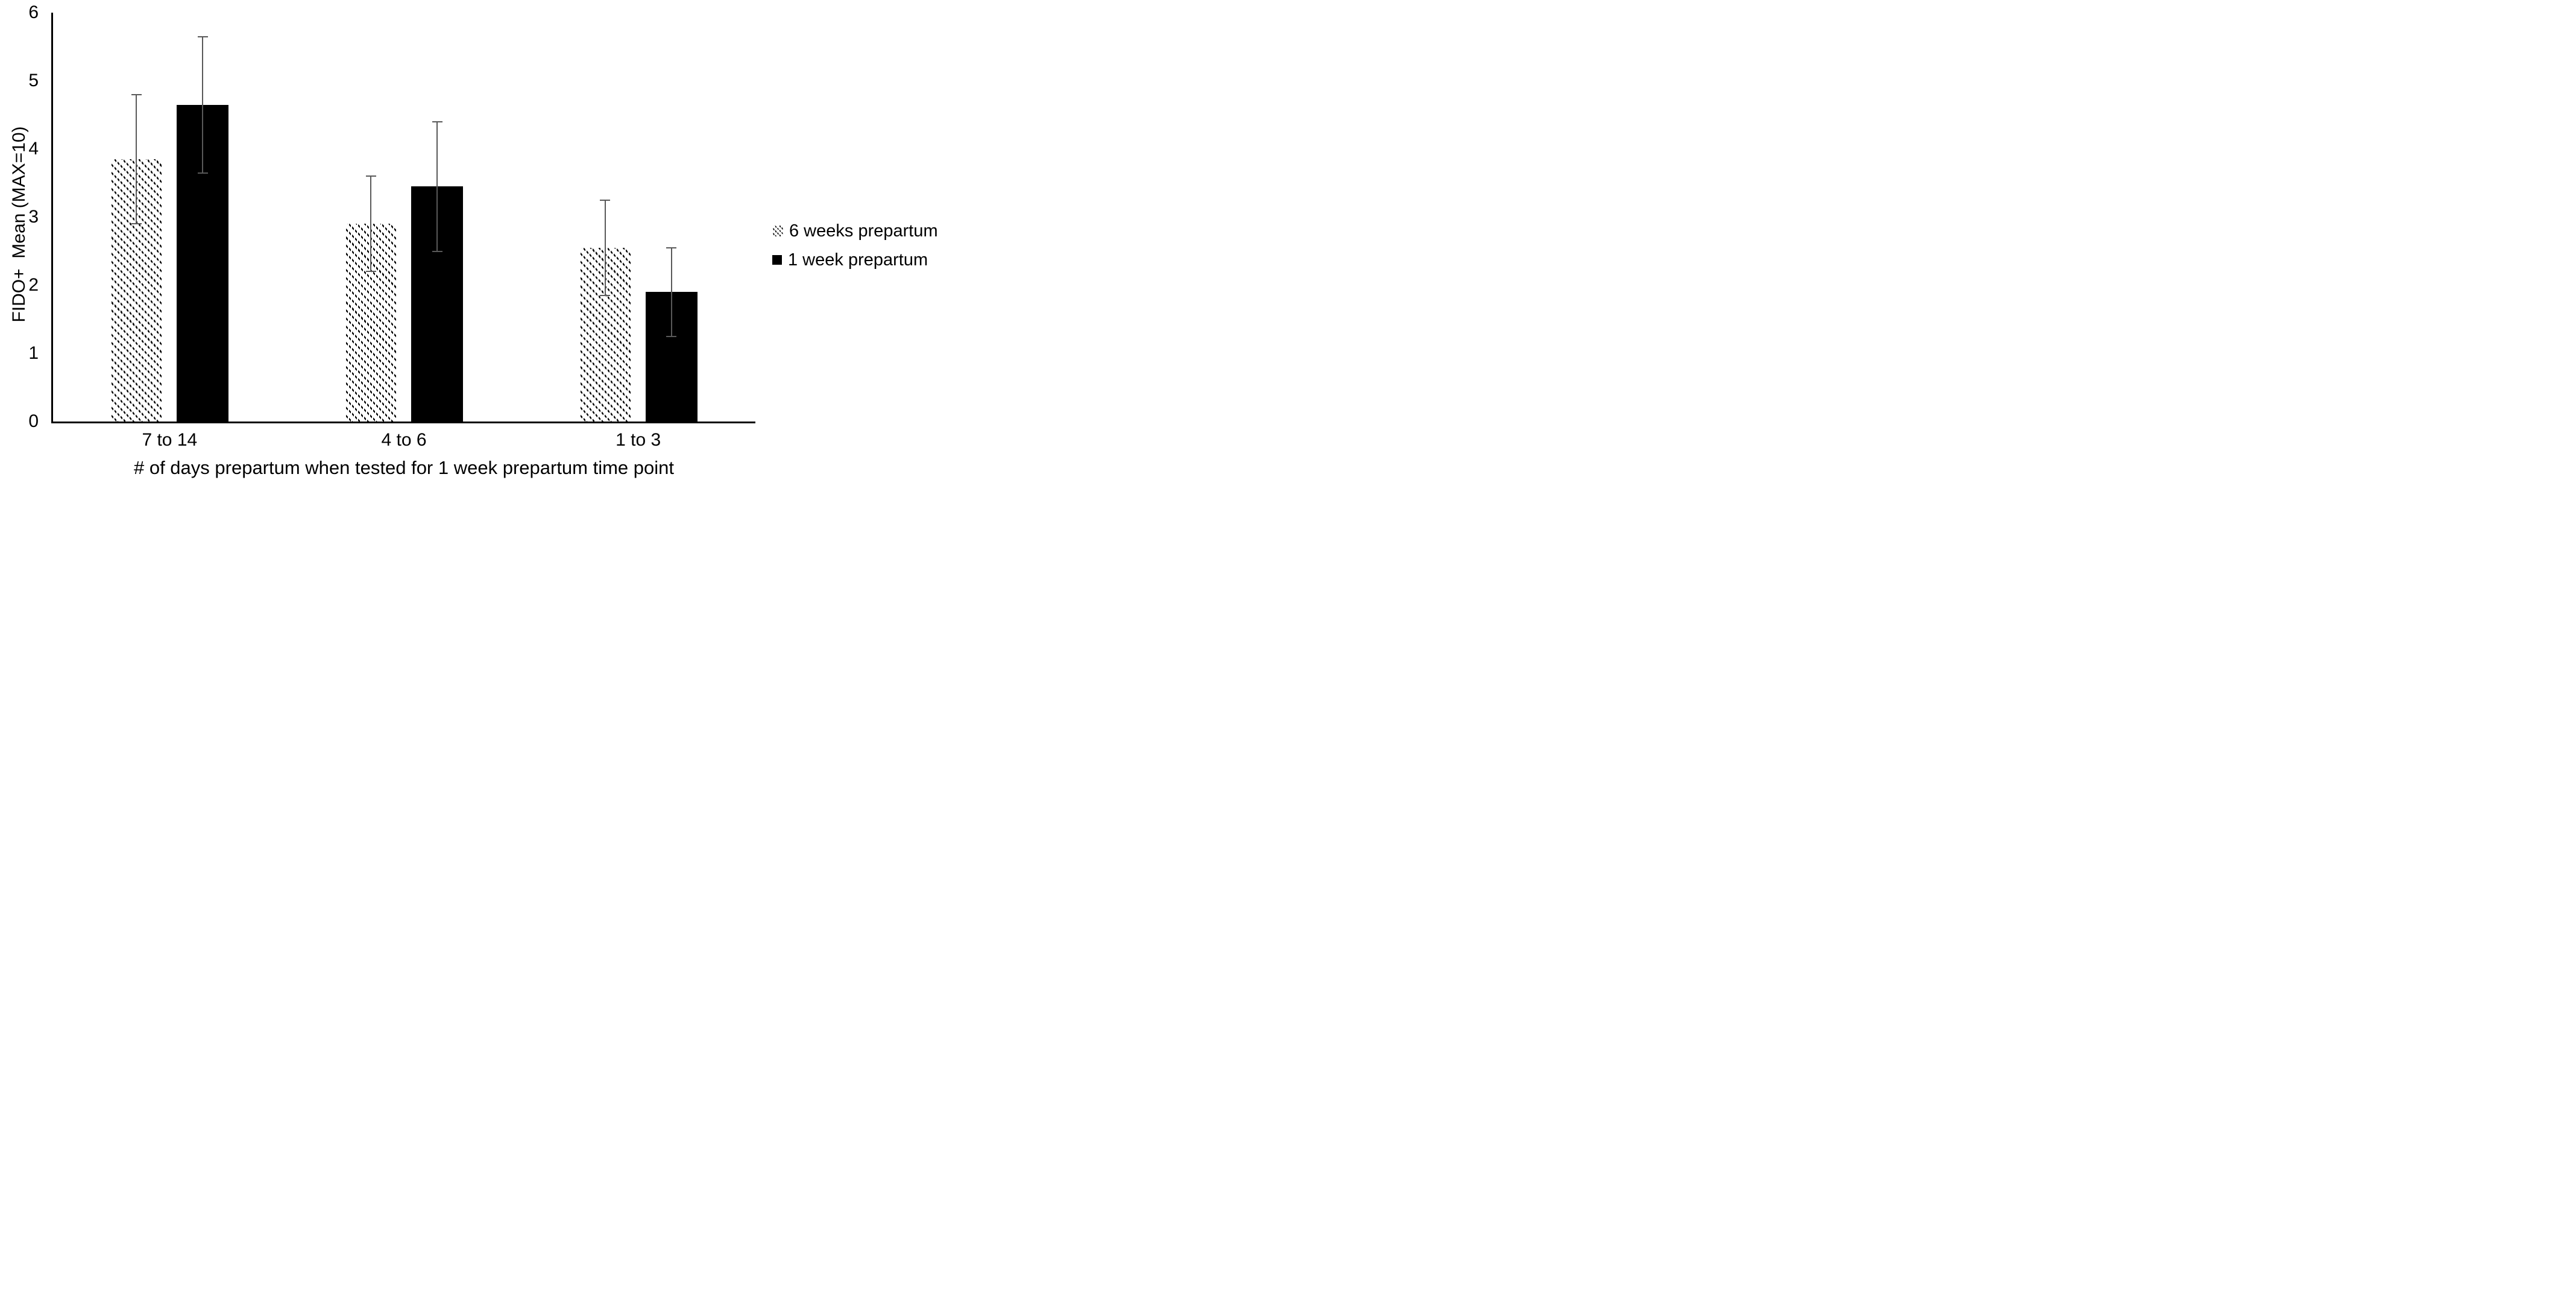  I want to click on legend-swatch-hatched-icon, so click(777, 231).